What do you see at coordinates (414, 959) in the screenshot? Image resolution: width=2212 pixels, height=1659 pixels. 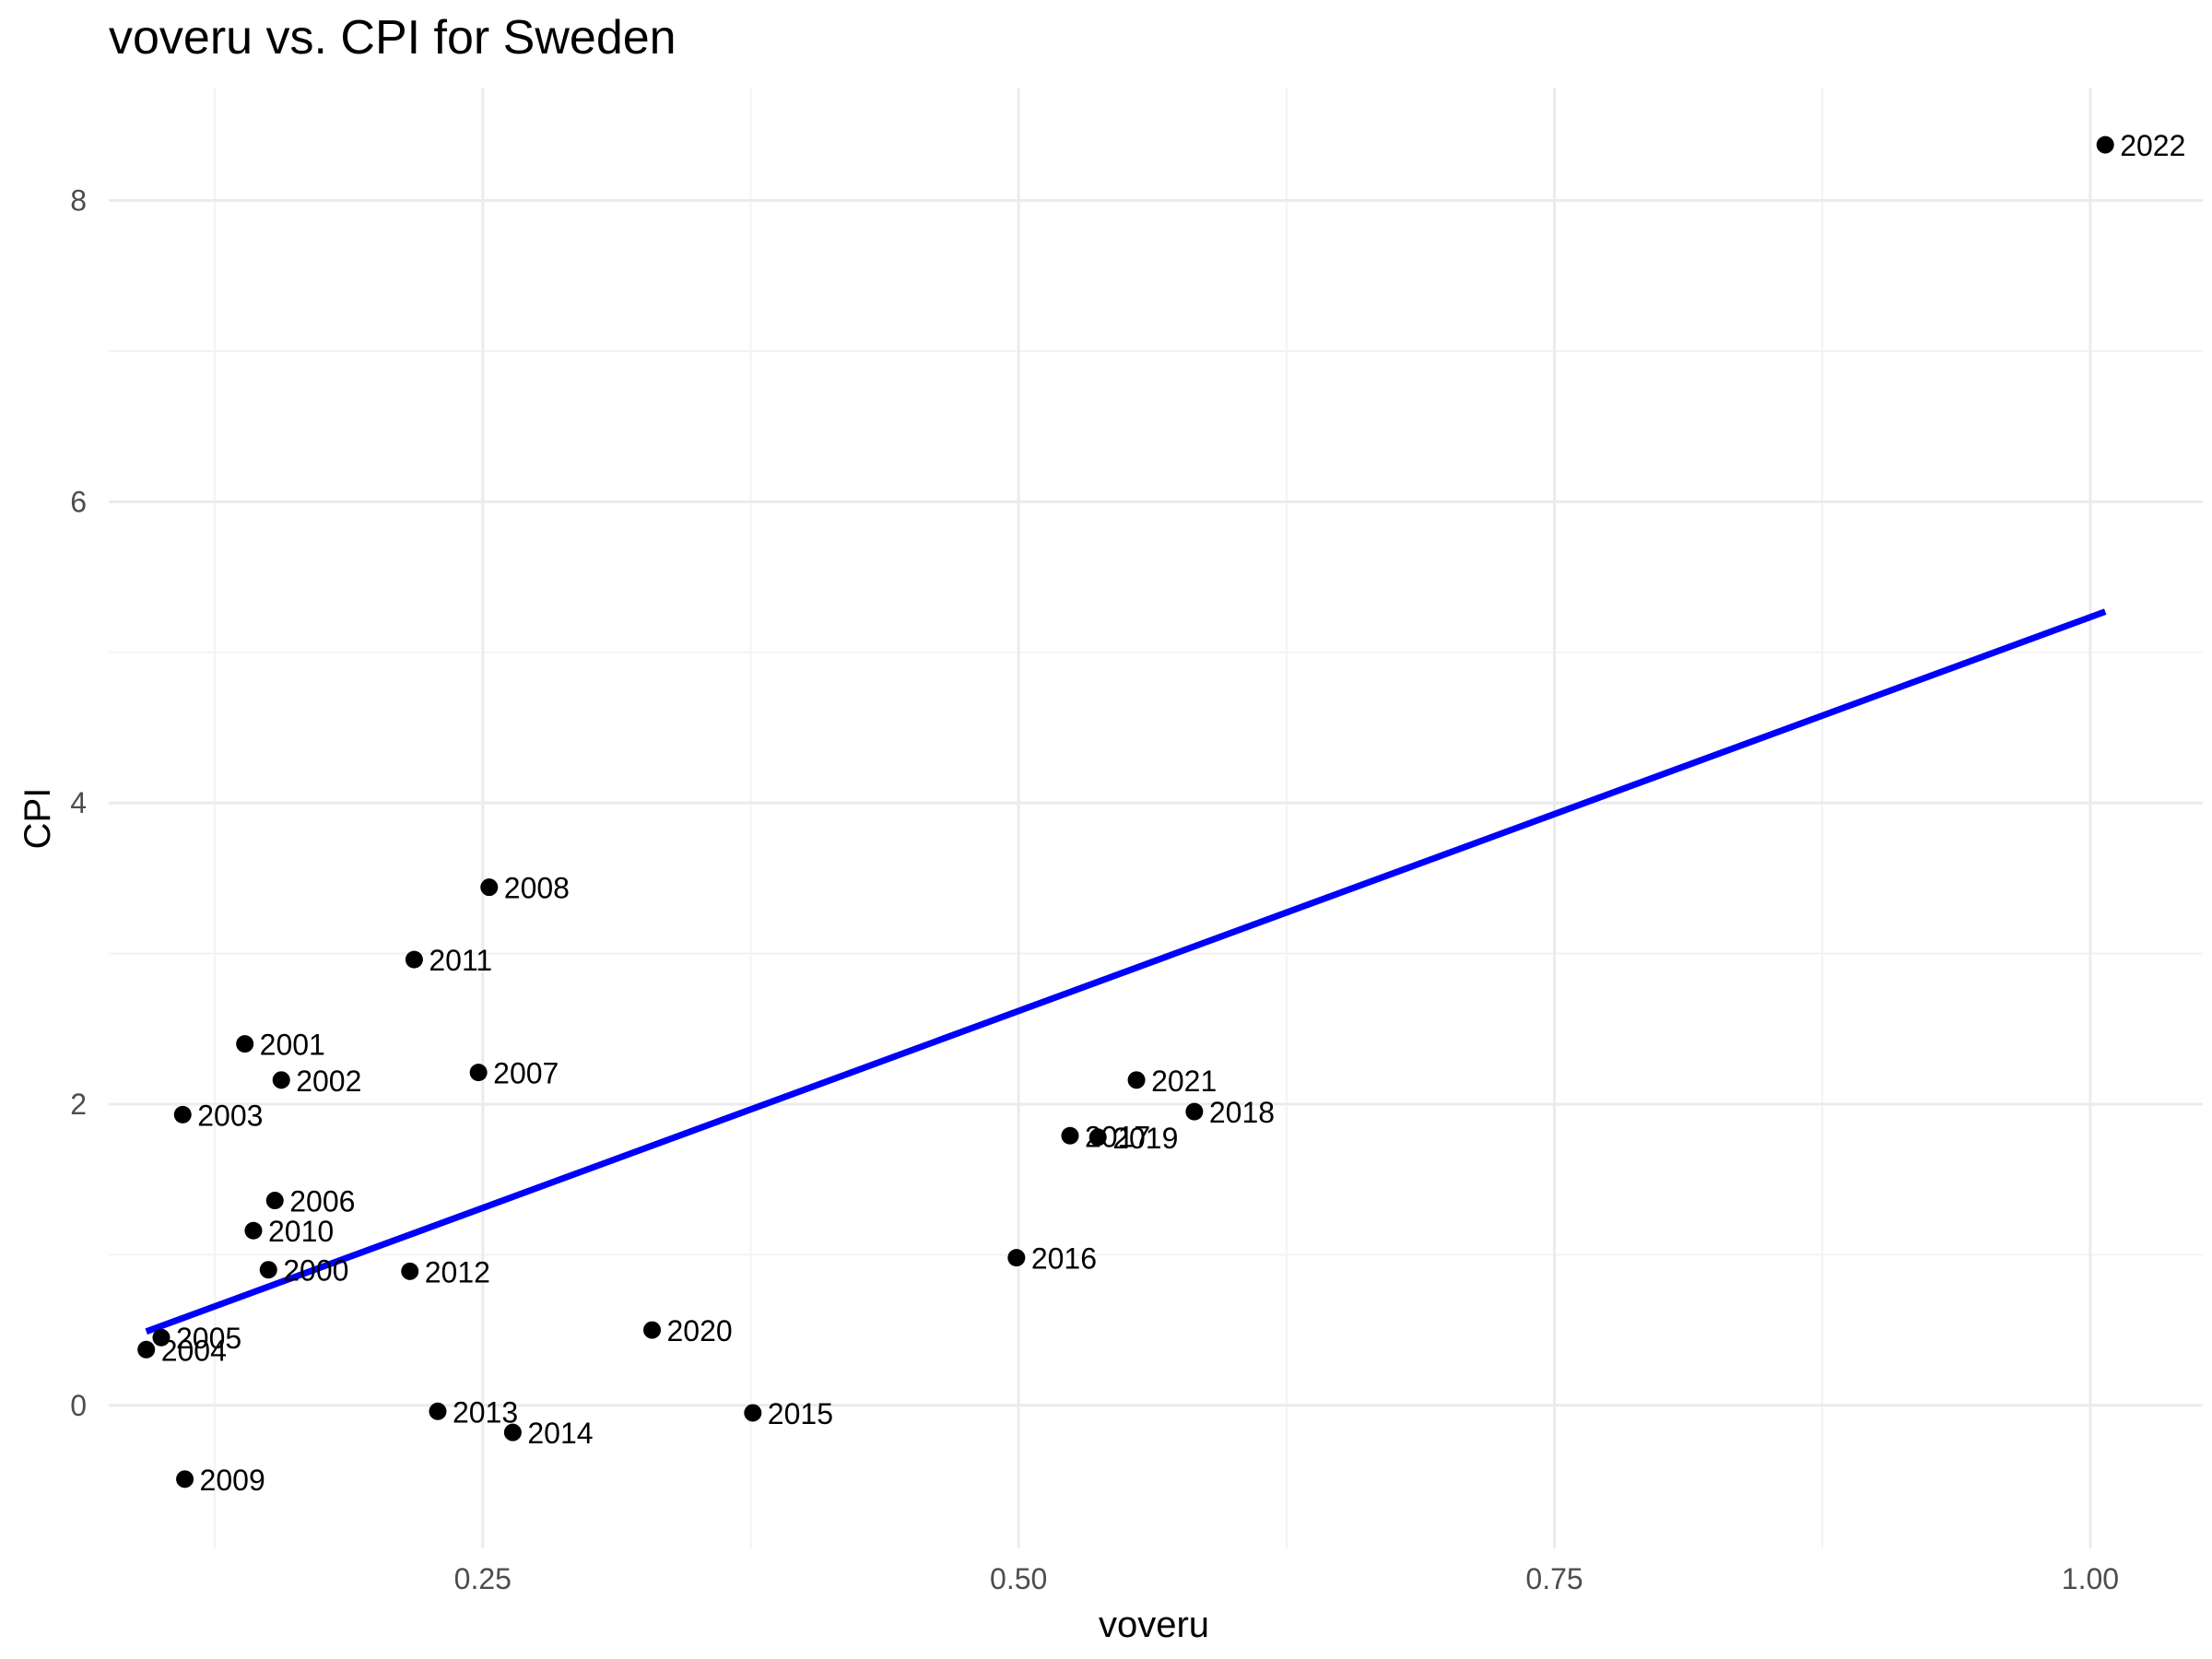 I see `data-point-2011` at bounding box center [414, 959].